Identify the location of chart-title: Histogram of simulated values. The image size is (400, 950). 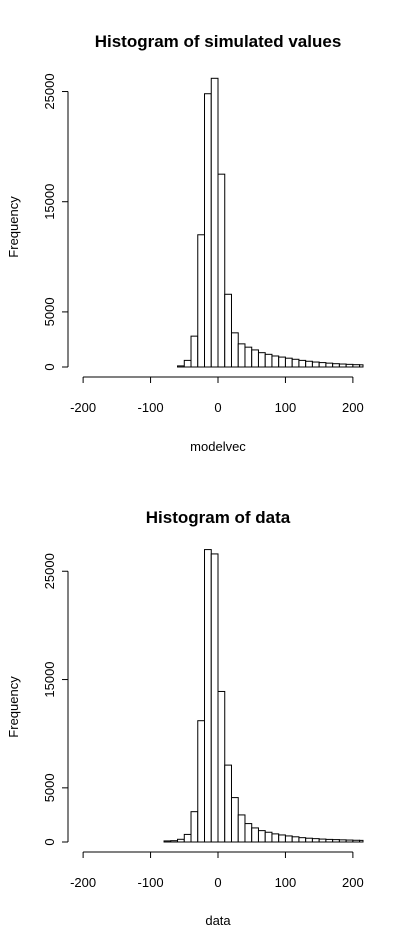
(218, 41).